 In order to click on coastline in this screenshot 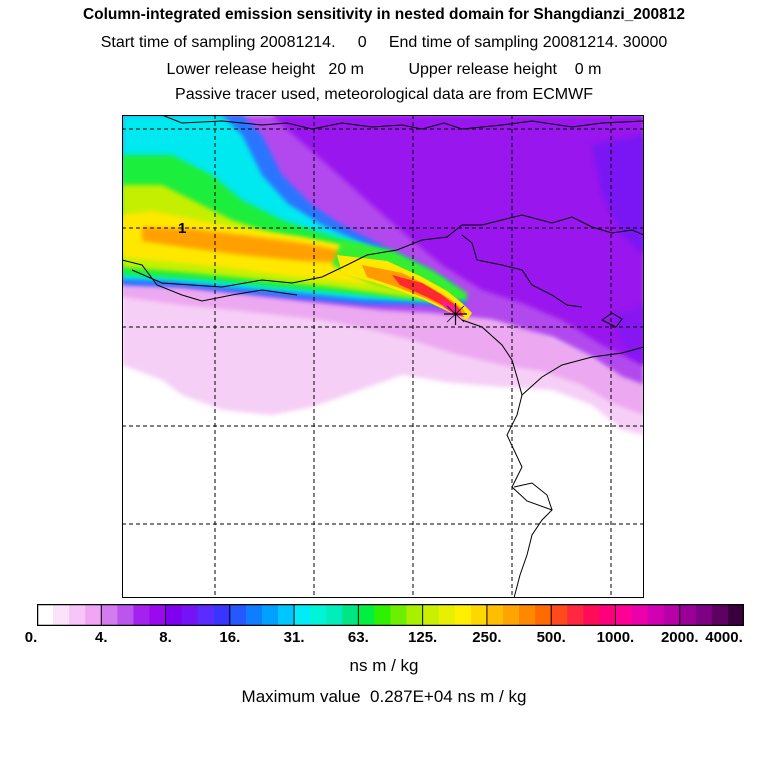, I will do `click(402, 122)`.